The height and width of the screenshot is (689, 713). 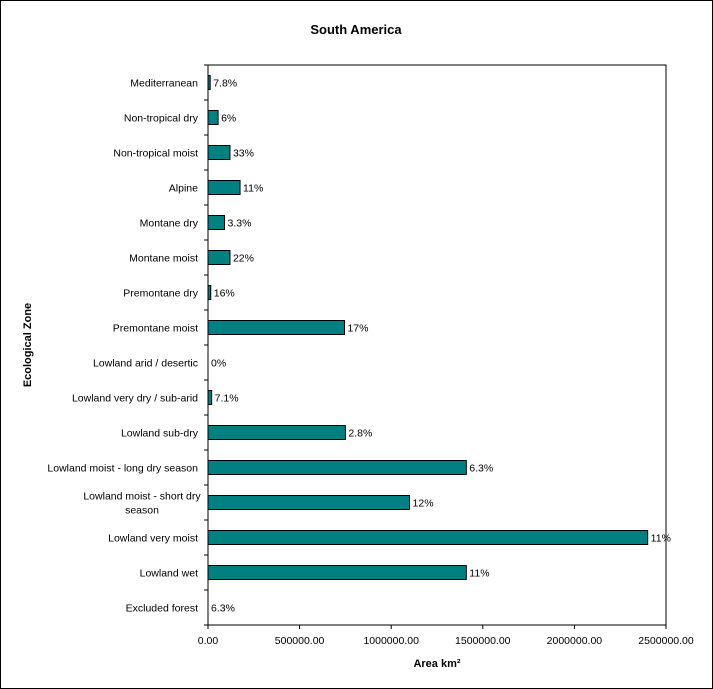 I want to click on data-label: 3.3%, so click(x=239, y=224).